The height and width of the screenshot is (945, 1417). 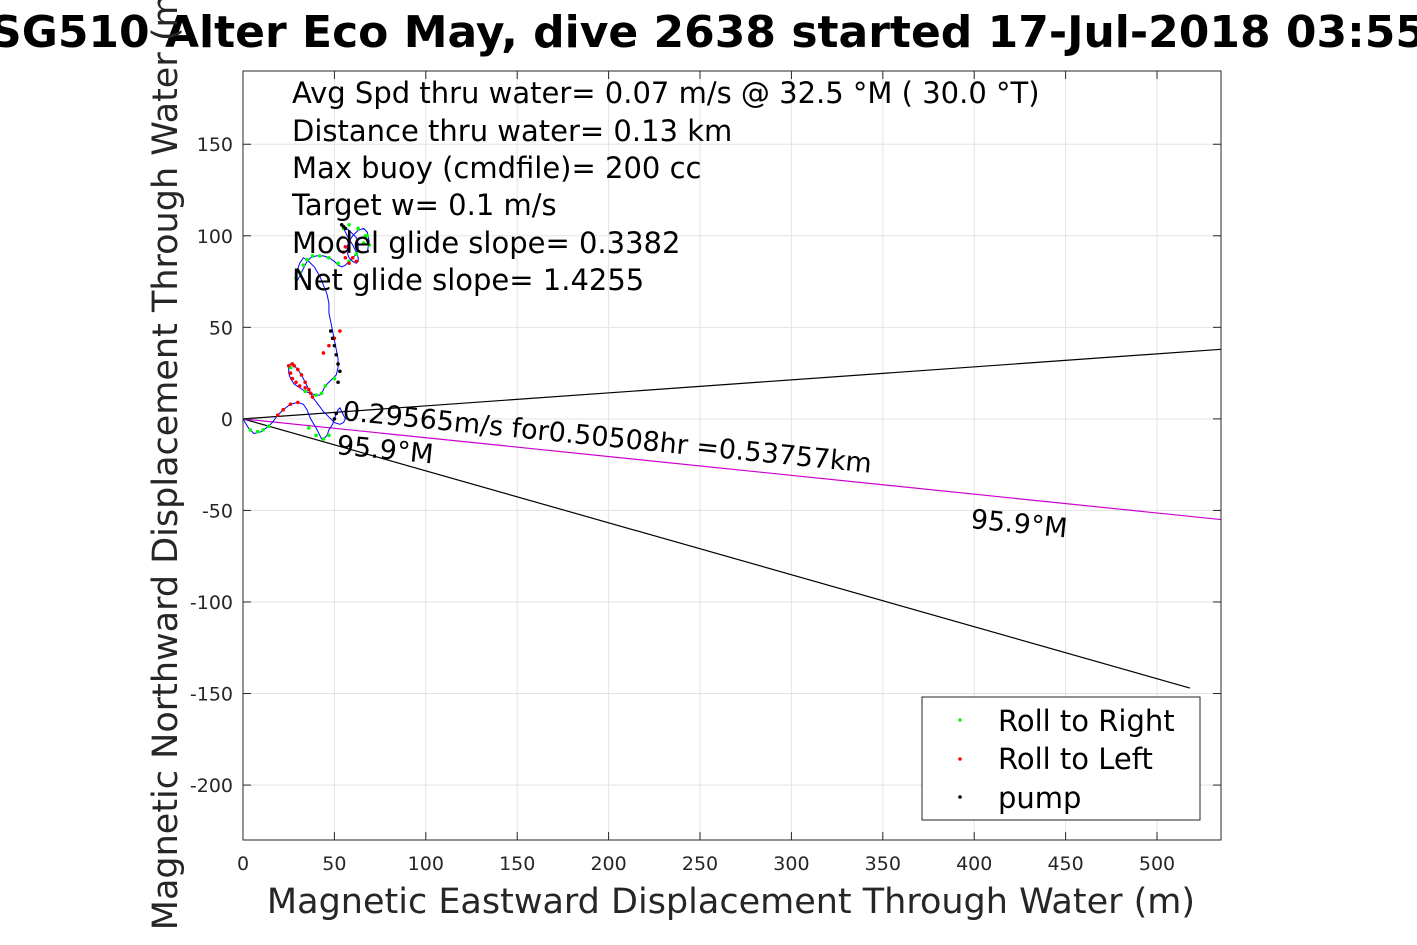 I want to click on legend: Roll to Right Roll to Left pump, so click(x=1061, y=758).